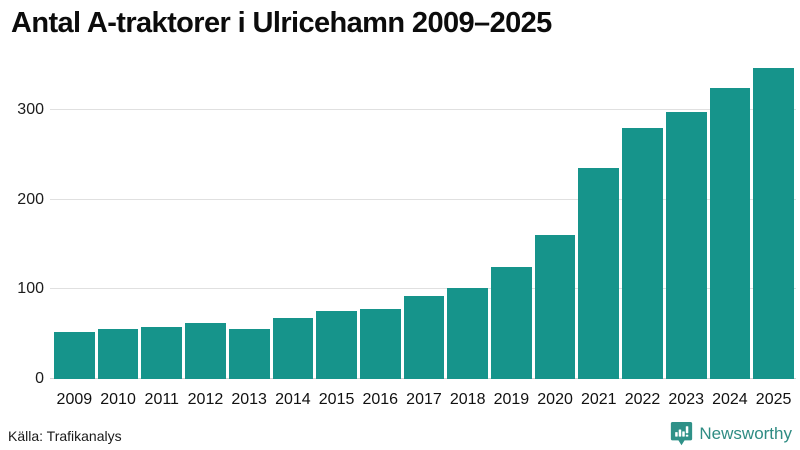 Image resolution: width=800 pixels, height=450 pixels. I want to click on y-tick-label-100: 100, so click(30, 289).